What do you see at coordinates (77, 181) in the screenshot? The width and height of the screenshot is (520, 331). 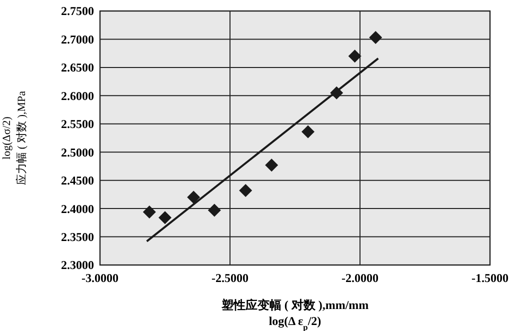 I see `y-tick-label: 2.4500` at bounding box center [77, 181].